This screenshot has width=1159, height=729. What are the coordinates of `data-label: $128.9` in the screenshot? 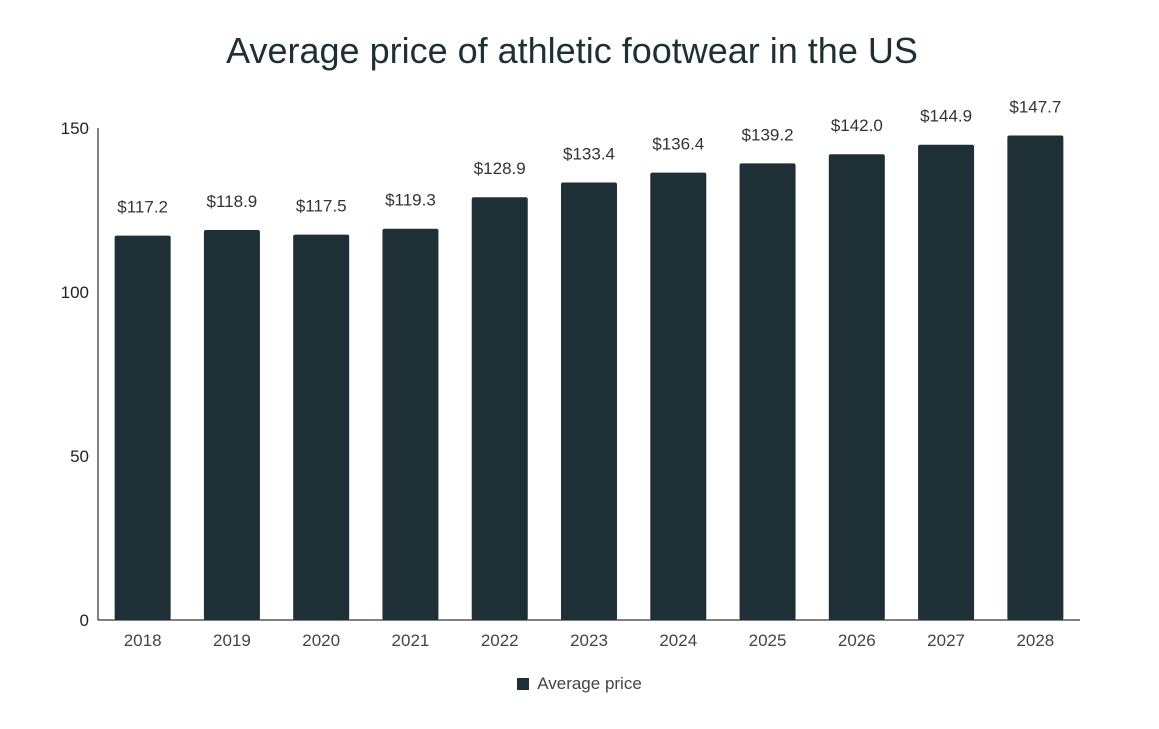 It's located at (500, 168).